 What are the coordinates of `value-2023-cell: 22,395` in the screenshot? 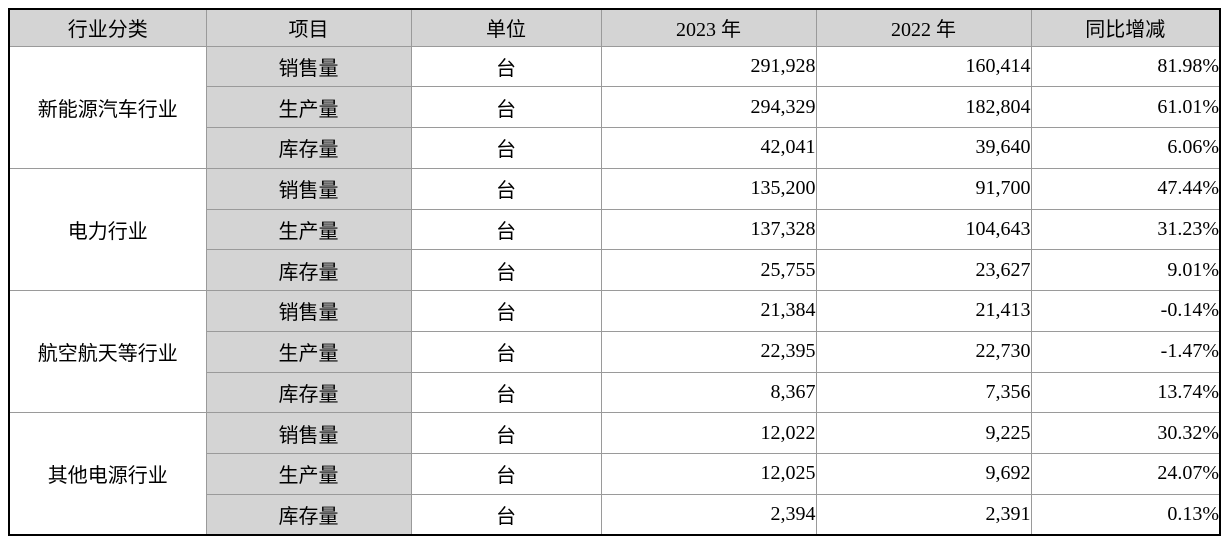 It's located at (708, 351).